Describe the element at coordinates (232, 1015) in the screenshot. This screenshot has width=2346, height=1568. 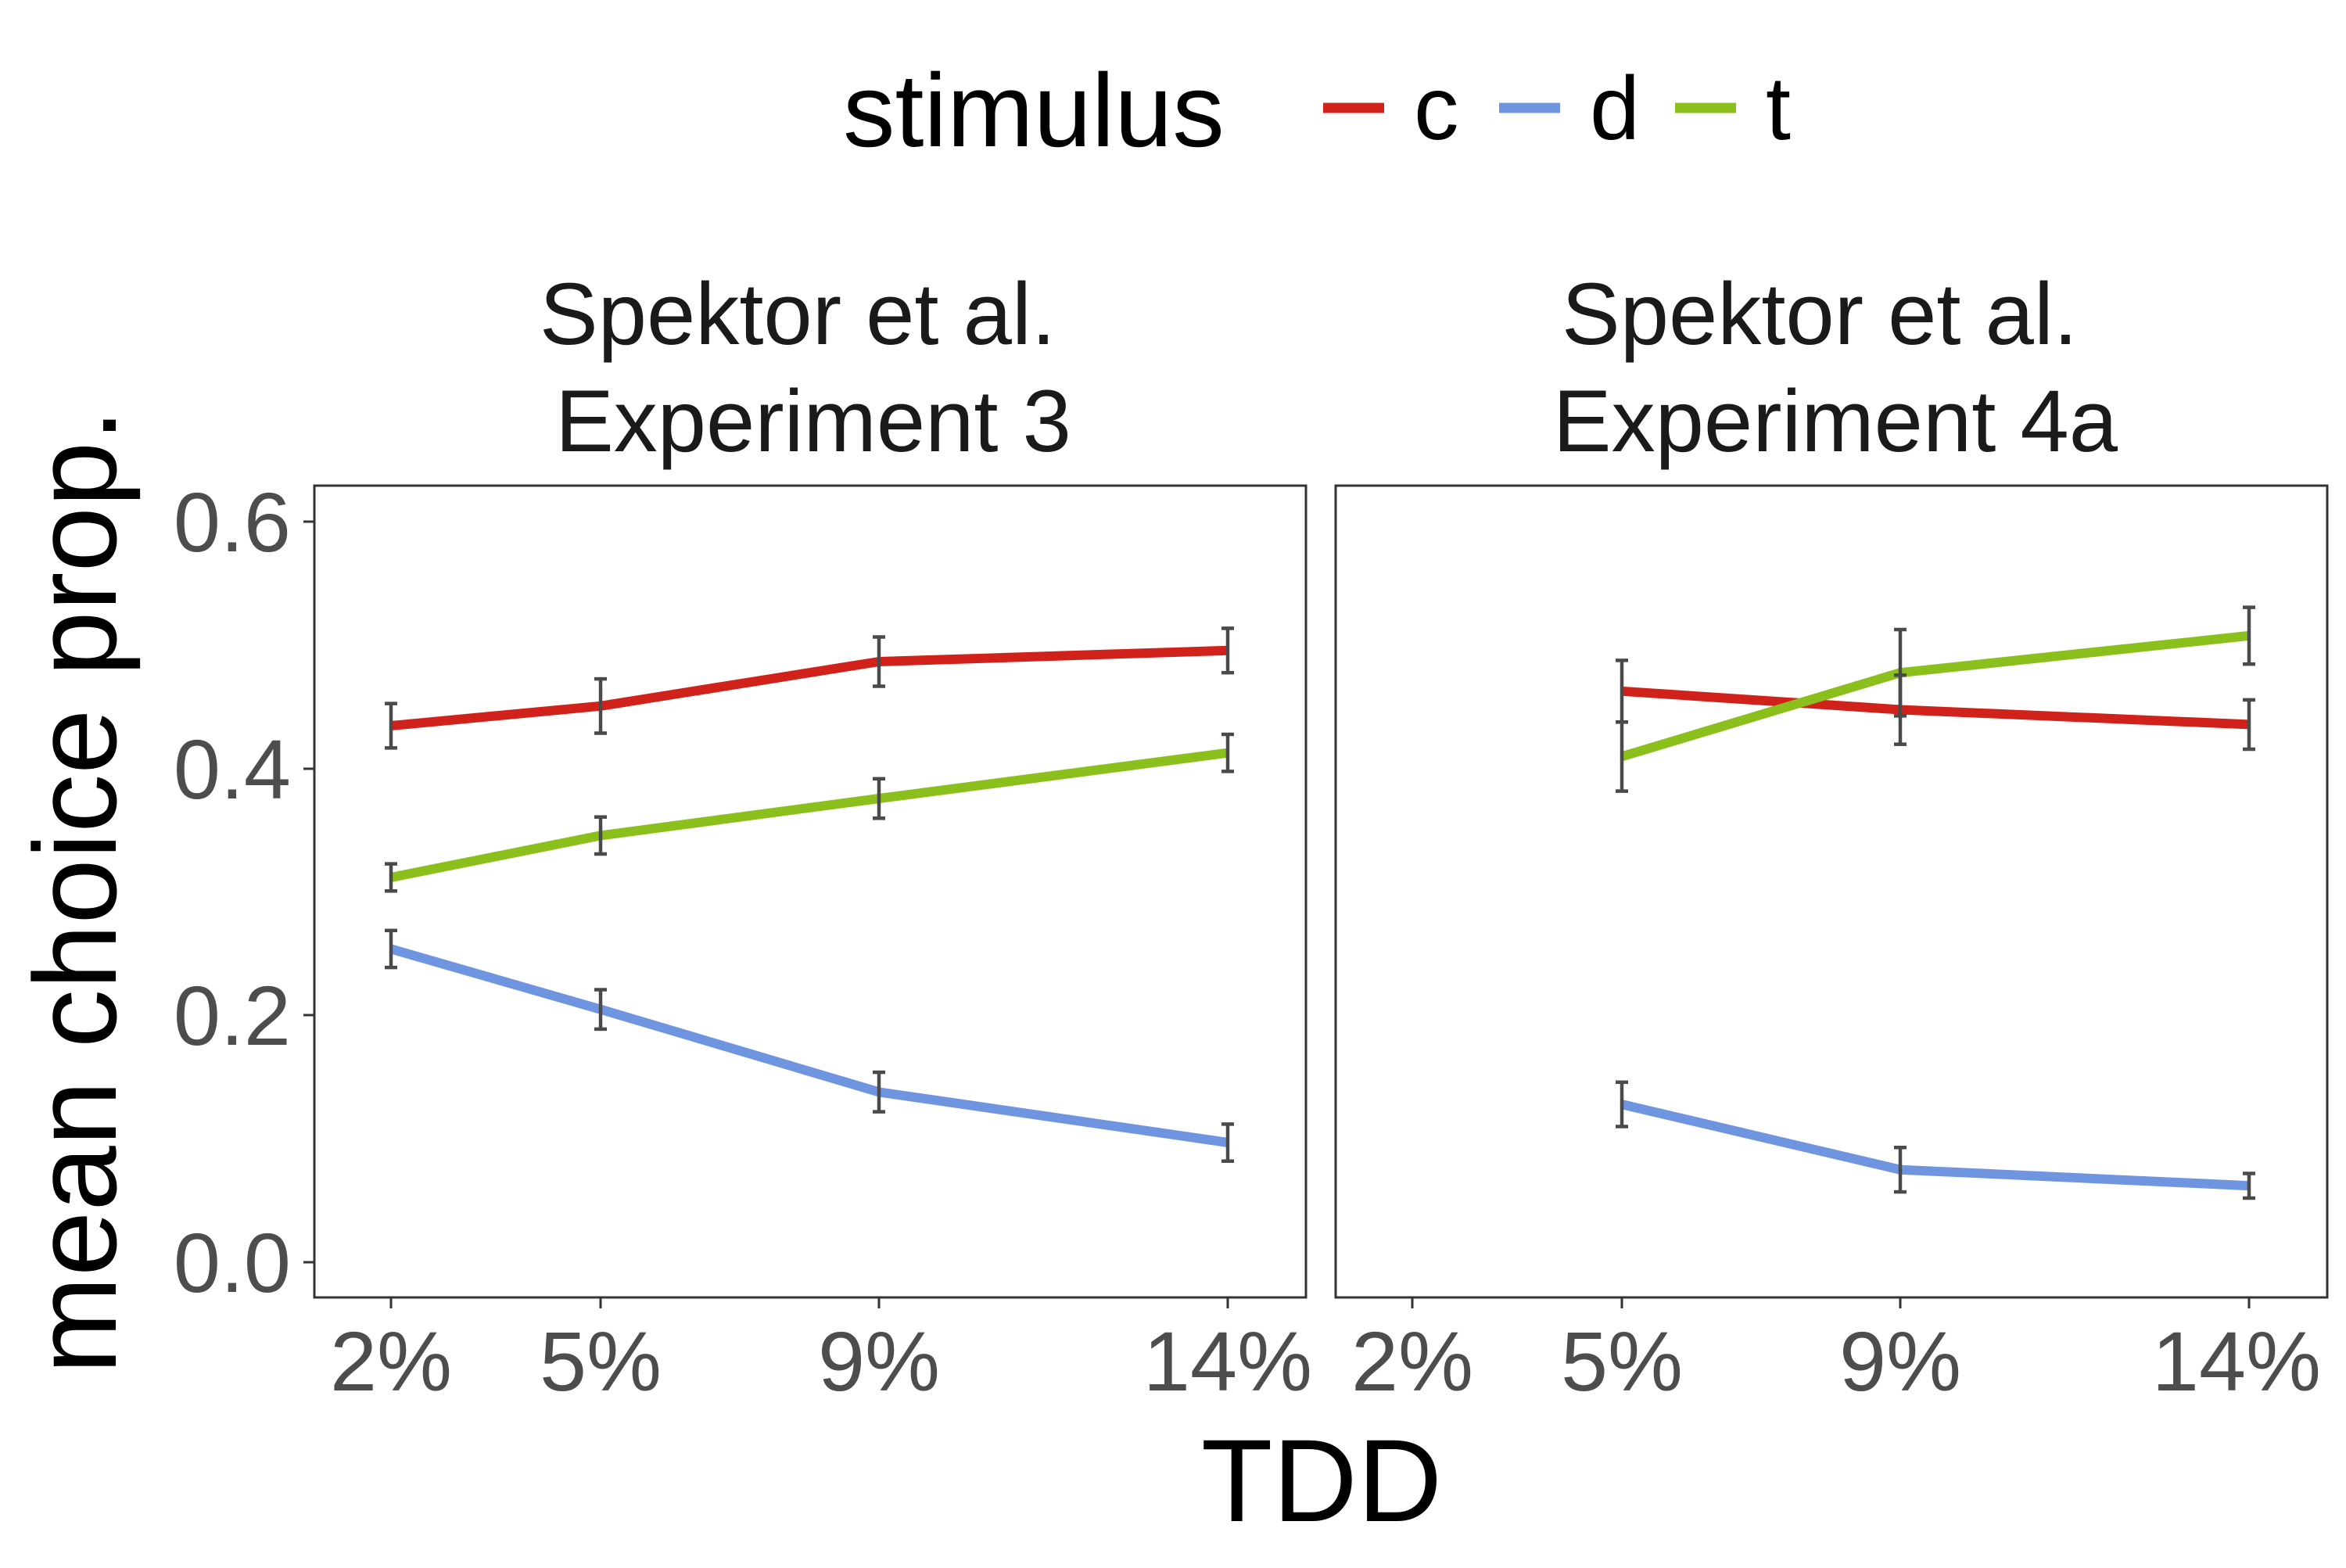
I see `y-tick-label-1: 0.2` at that location.